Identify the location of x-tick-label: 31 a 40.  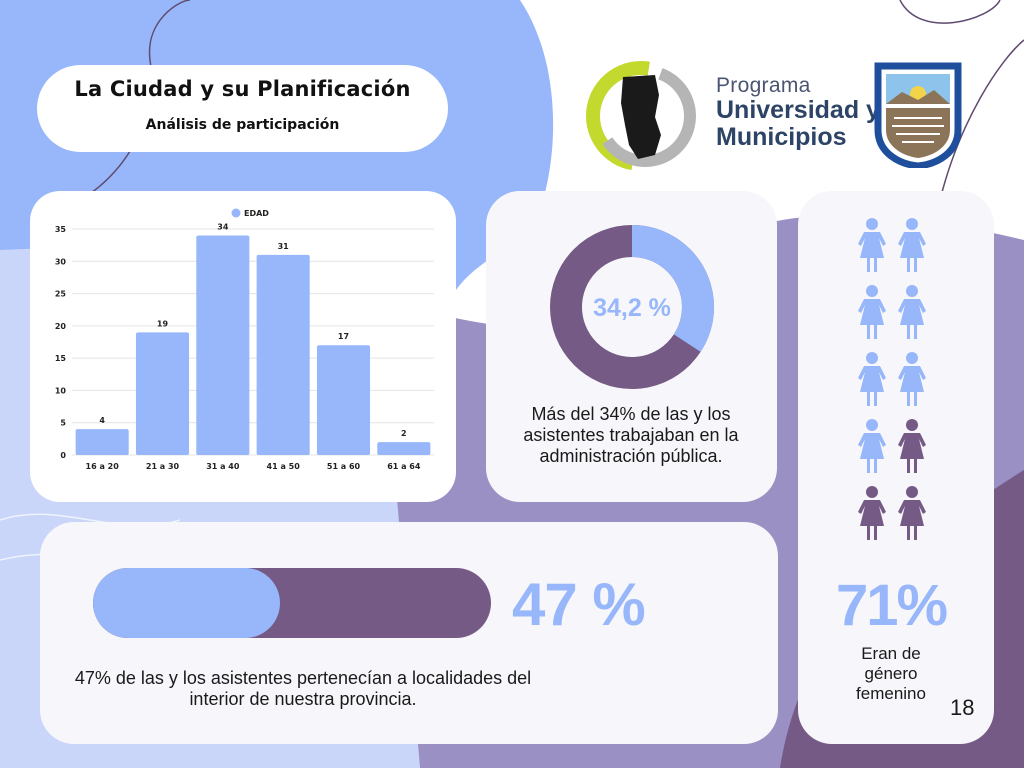
(223, 466).